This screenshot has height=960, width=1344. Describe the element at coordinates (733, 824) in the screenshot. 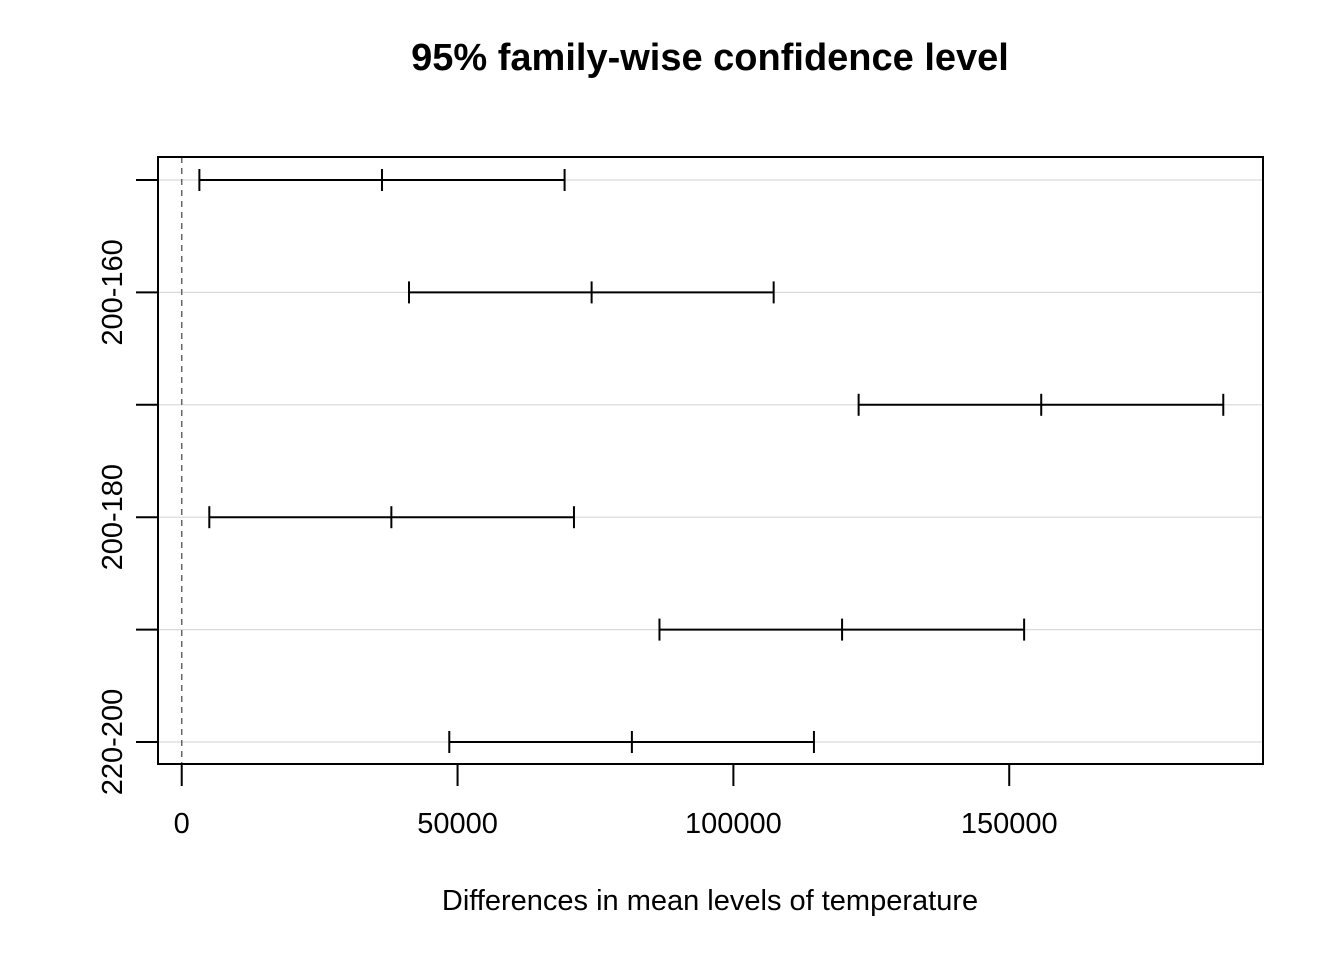

I see `x-tick-label: 100000` at that location.